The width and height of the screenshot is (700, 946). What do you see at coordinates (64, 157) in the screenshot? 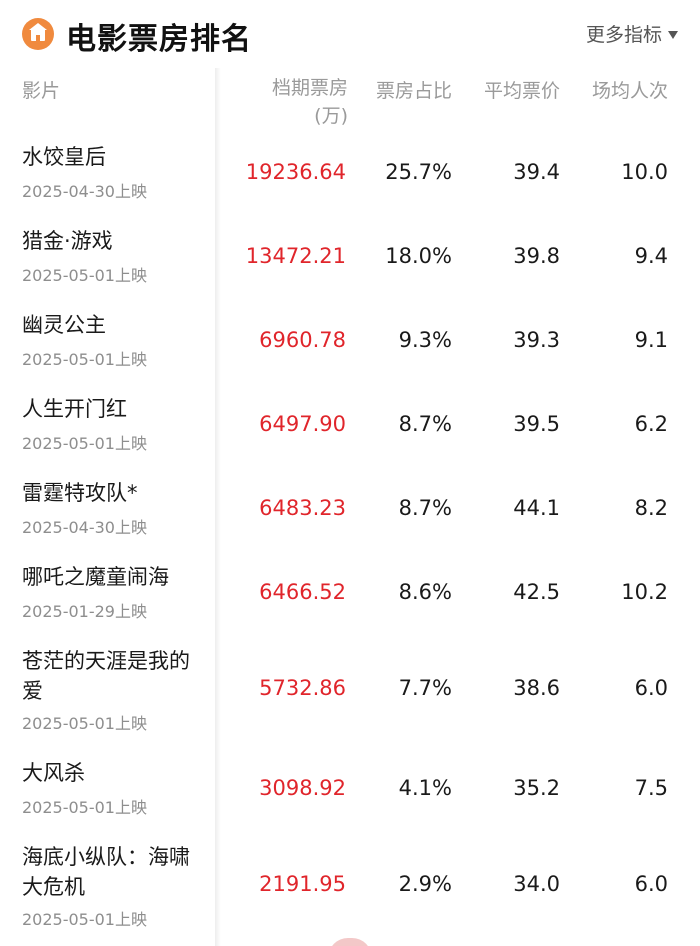
I see `film-name: 水饺皇后` at bounding box center [64, 157].